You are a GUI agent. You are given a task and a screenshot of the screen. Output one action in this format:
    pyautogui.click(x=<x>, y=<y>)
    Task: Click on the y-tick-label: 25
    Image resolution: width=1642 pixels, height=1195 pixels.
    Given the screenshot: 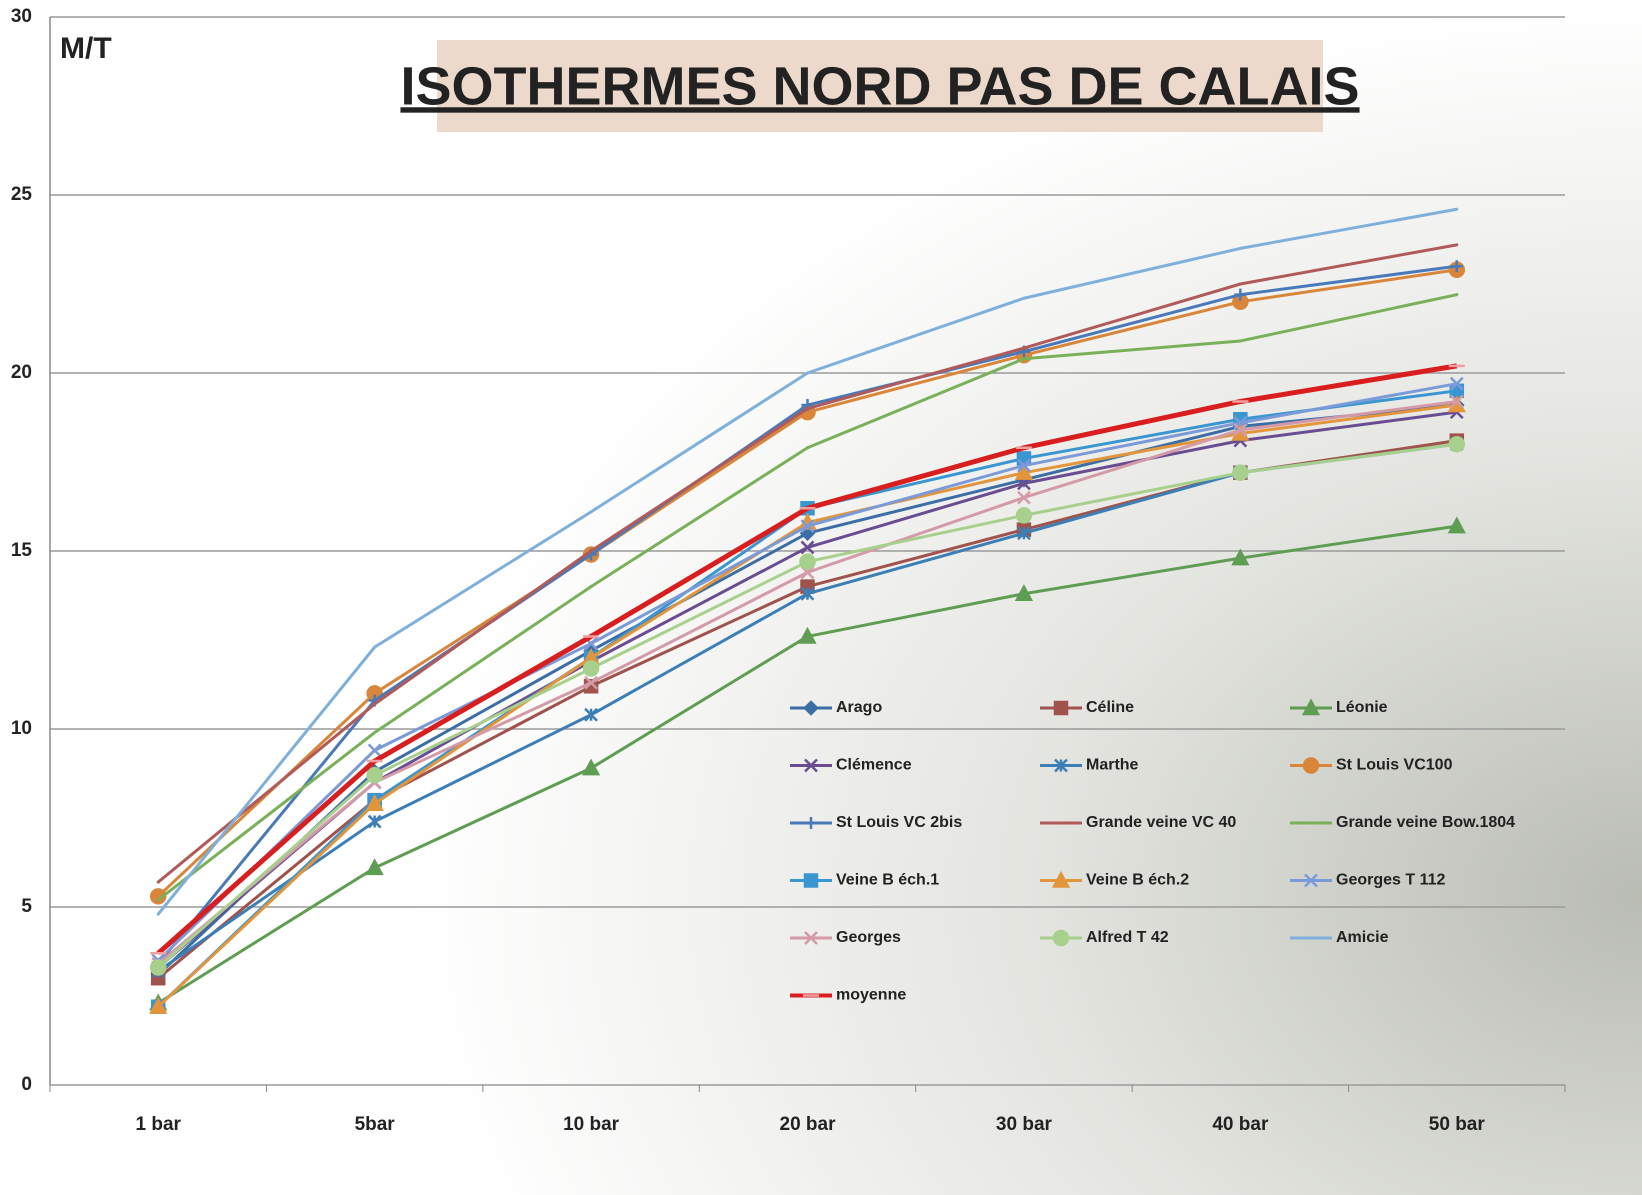 What is the action you would take?
    pyautogui.click(x=22, y=194)
    